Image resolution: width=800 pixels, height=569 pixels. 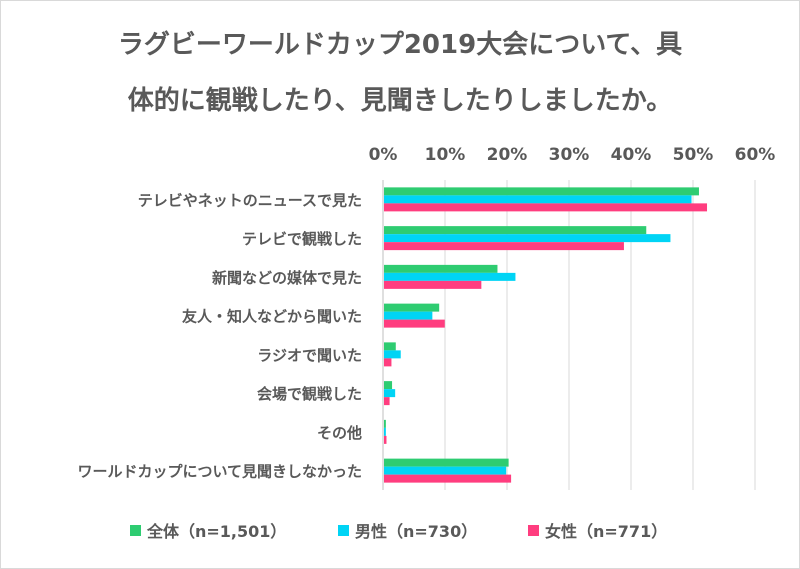 I want to click on category-label: ワールドカップについて見聞きしなかった, so click(x=219, y=472).